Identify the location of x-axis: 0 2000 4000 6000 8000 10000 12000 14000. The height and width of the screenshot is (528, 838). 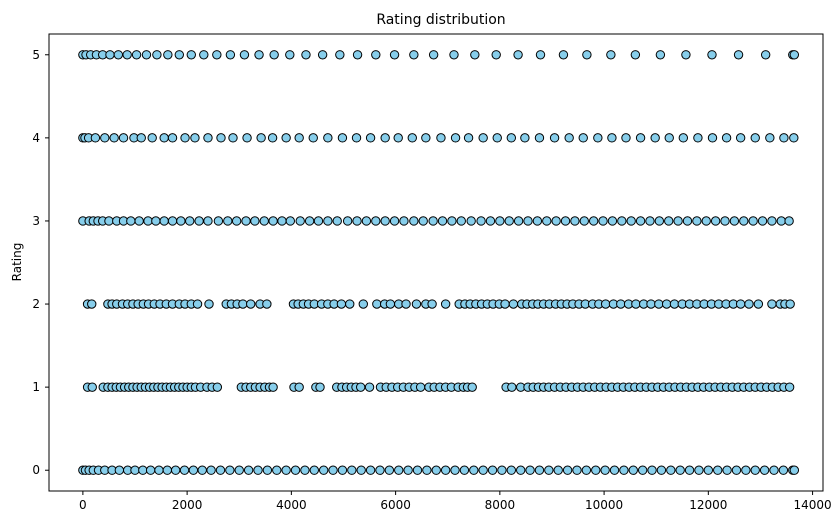
(455, 501).